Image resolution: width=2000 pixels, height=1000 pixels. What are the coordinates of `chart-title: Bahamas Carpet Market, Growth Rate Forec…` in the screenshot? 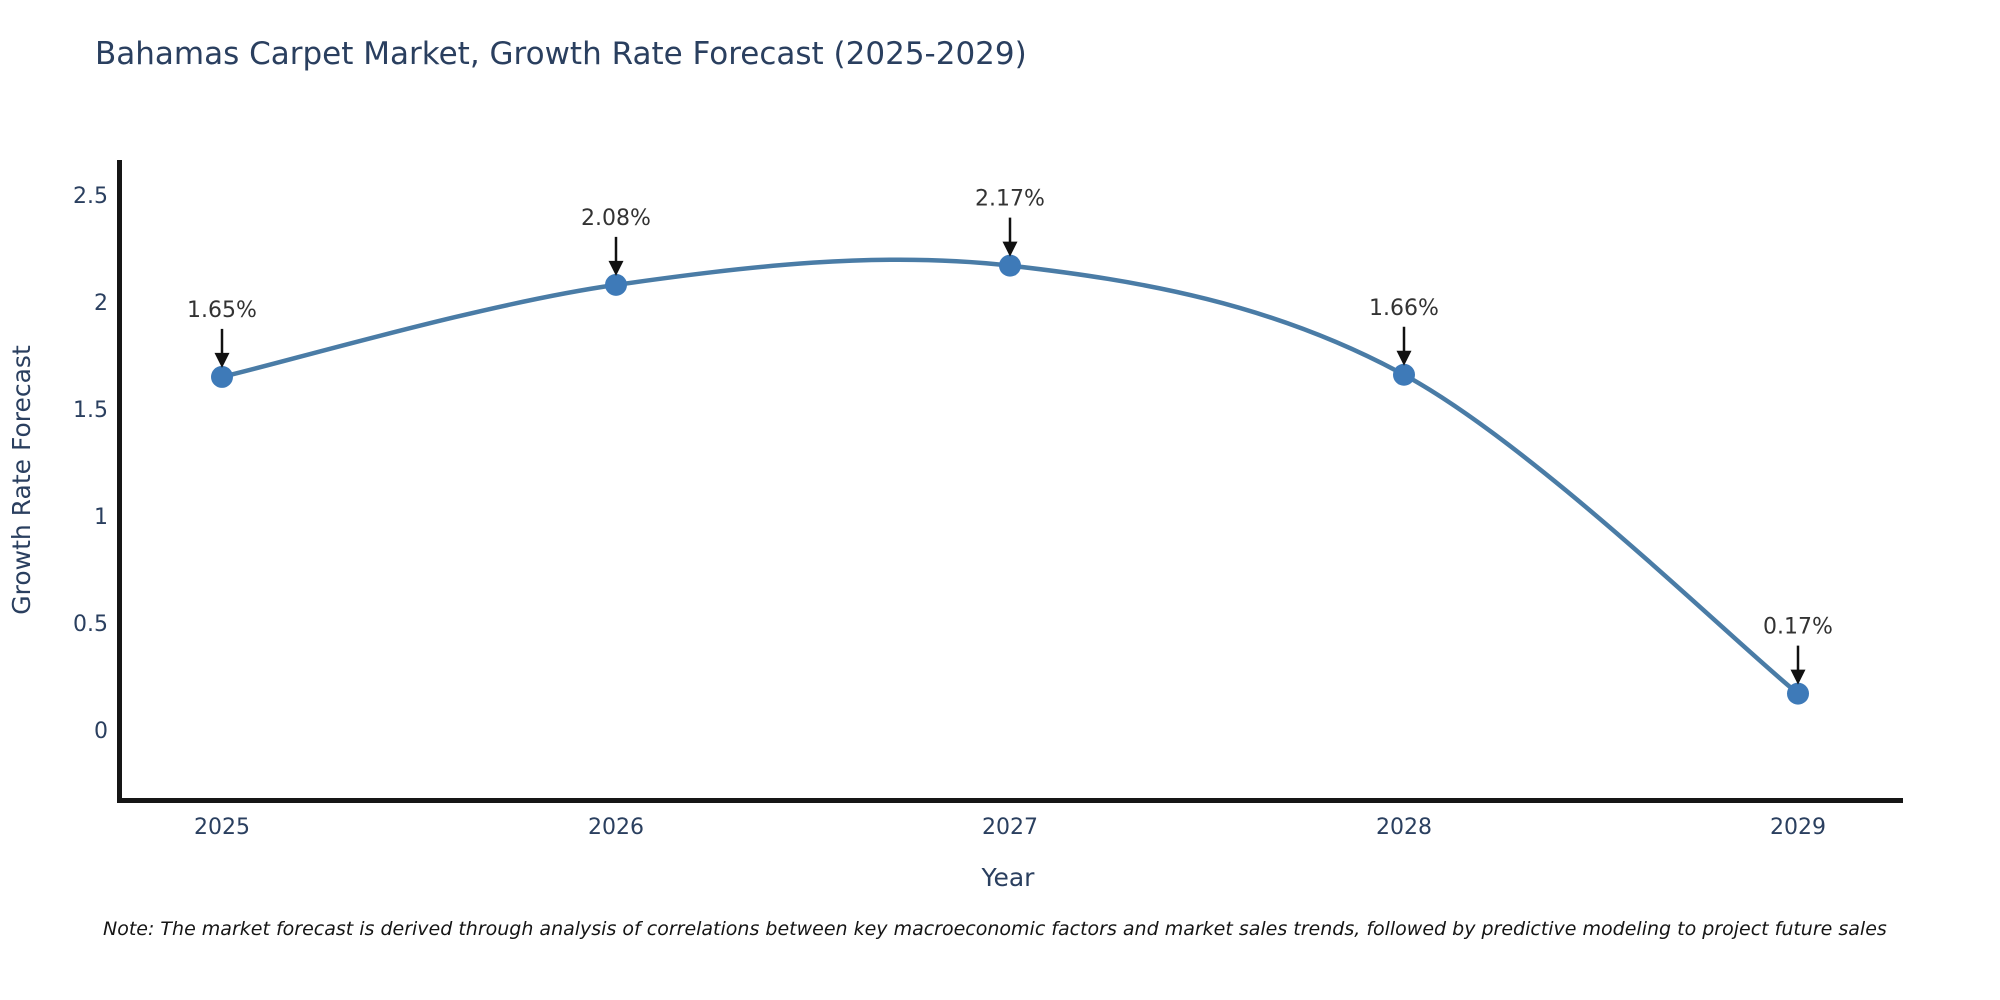 It's located at (561, 54).